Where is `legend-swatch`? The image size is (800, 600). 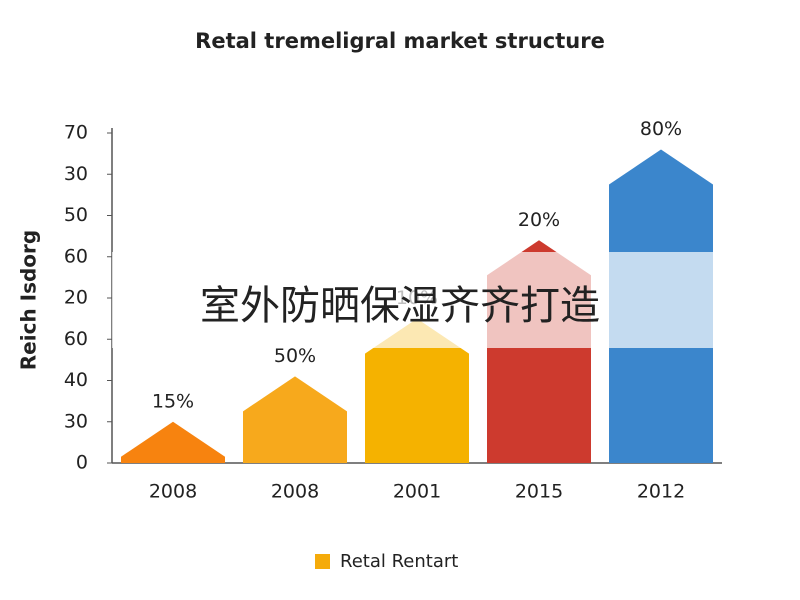 legend-swatch is located at coordinates (322, 561).